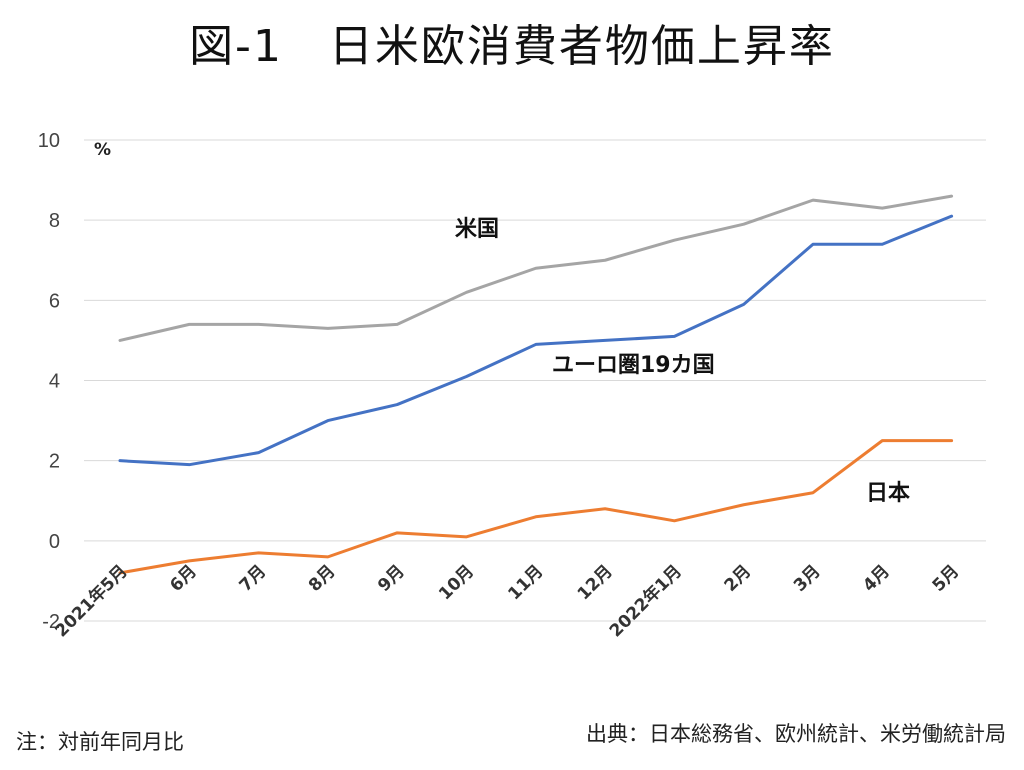  What do you see at coordinates (738, 578) in the screenshot?
I see `x-tick-label: 2月` at bounding box center [738, 578].